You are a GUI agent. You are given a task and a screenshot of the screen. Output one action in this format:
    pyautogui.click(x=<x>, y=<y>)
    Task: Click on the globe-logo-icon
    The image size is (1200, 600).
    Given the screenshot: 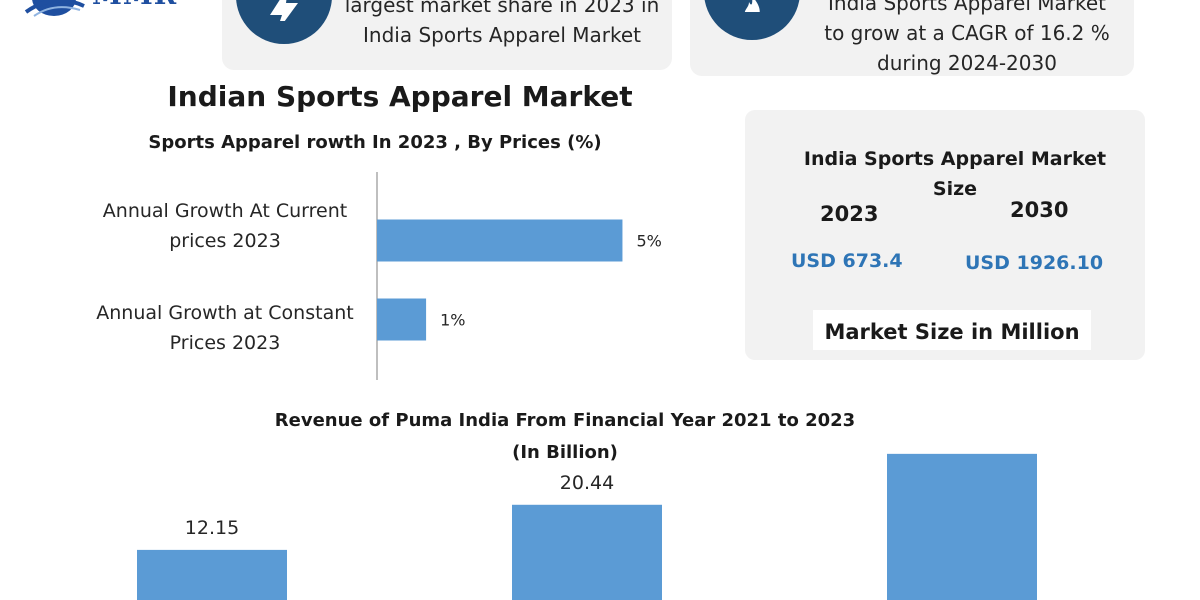 What is the action you would take?
    pyautogui.click(x=54, y=8)
    